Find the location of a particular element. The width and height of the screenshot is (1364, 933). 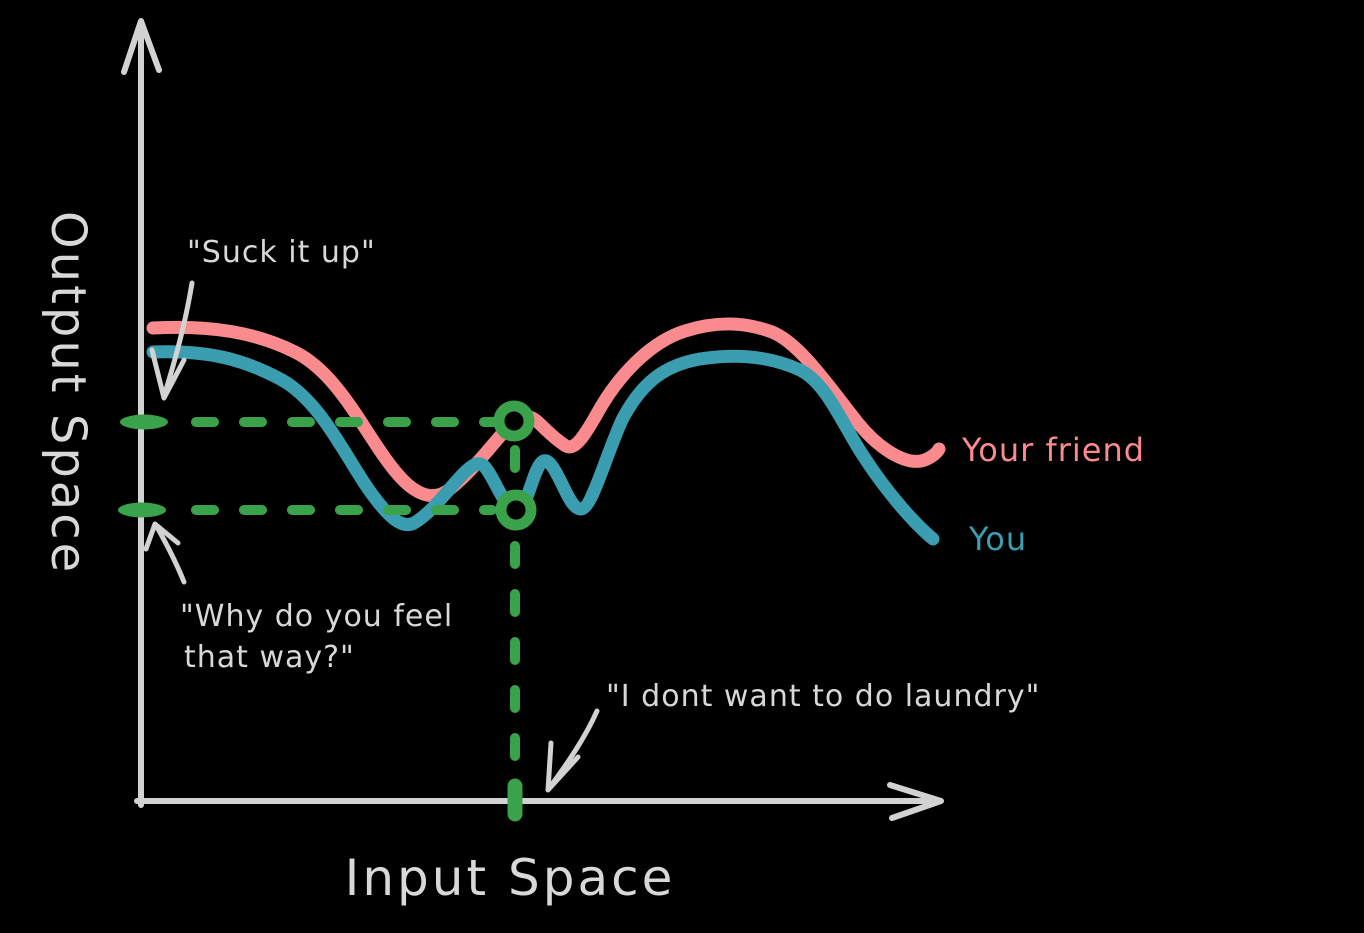

y-axis-label: Output Space is located at coordinates (68, 393).